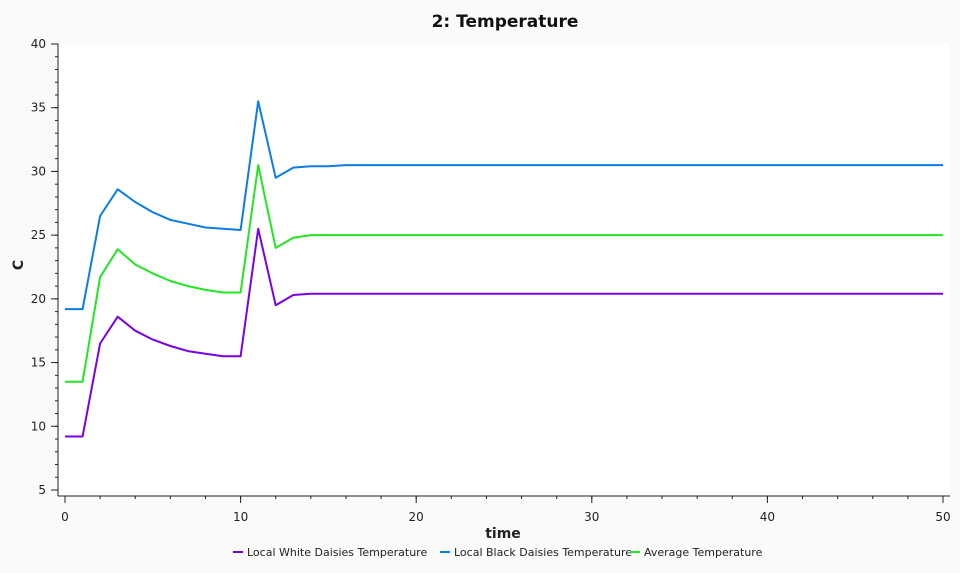 This screenshot has width=960, height=573. I want to click on y-tick-label: 30, so click(38, 171).